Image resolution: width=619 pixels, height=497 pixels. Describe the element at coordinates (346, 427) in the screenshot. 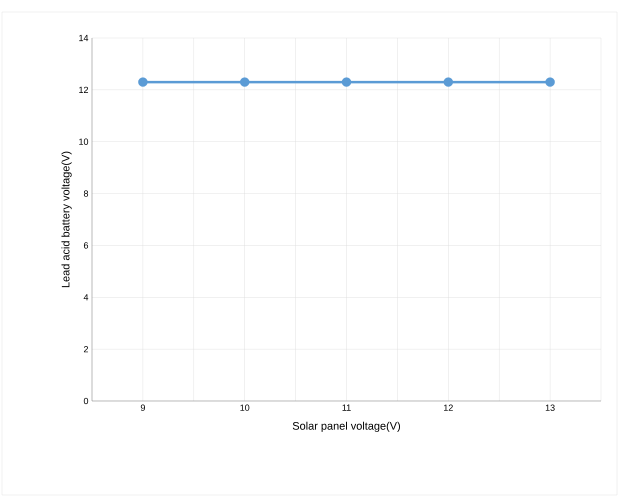

I see `x-axis-title: Solar panel voltage(V)` at that location.